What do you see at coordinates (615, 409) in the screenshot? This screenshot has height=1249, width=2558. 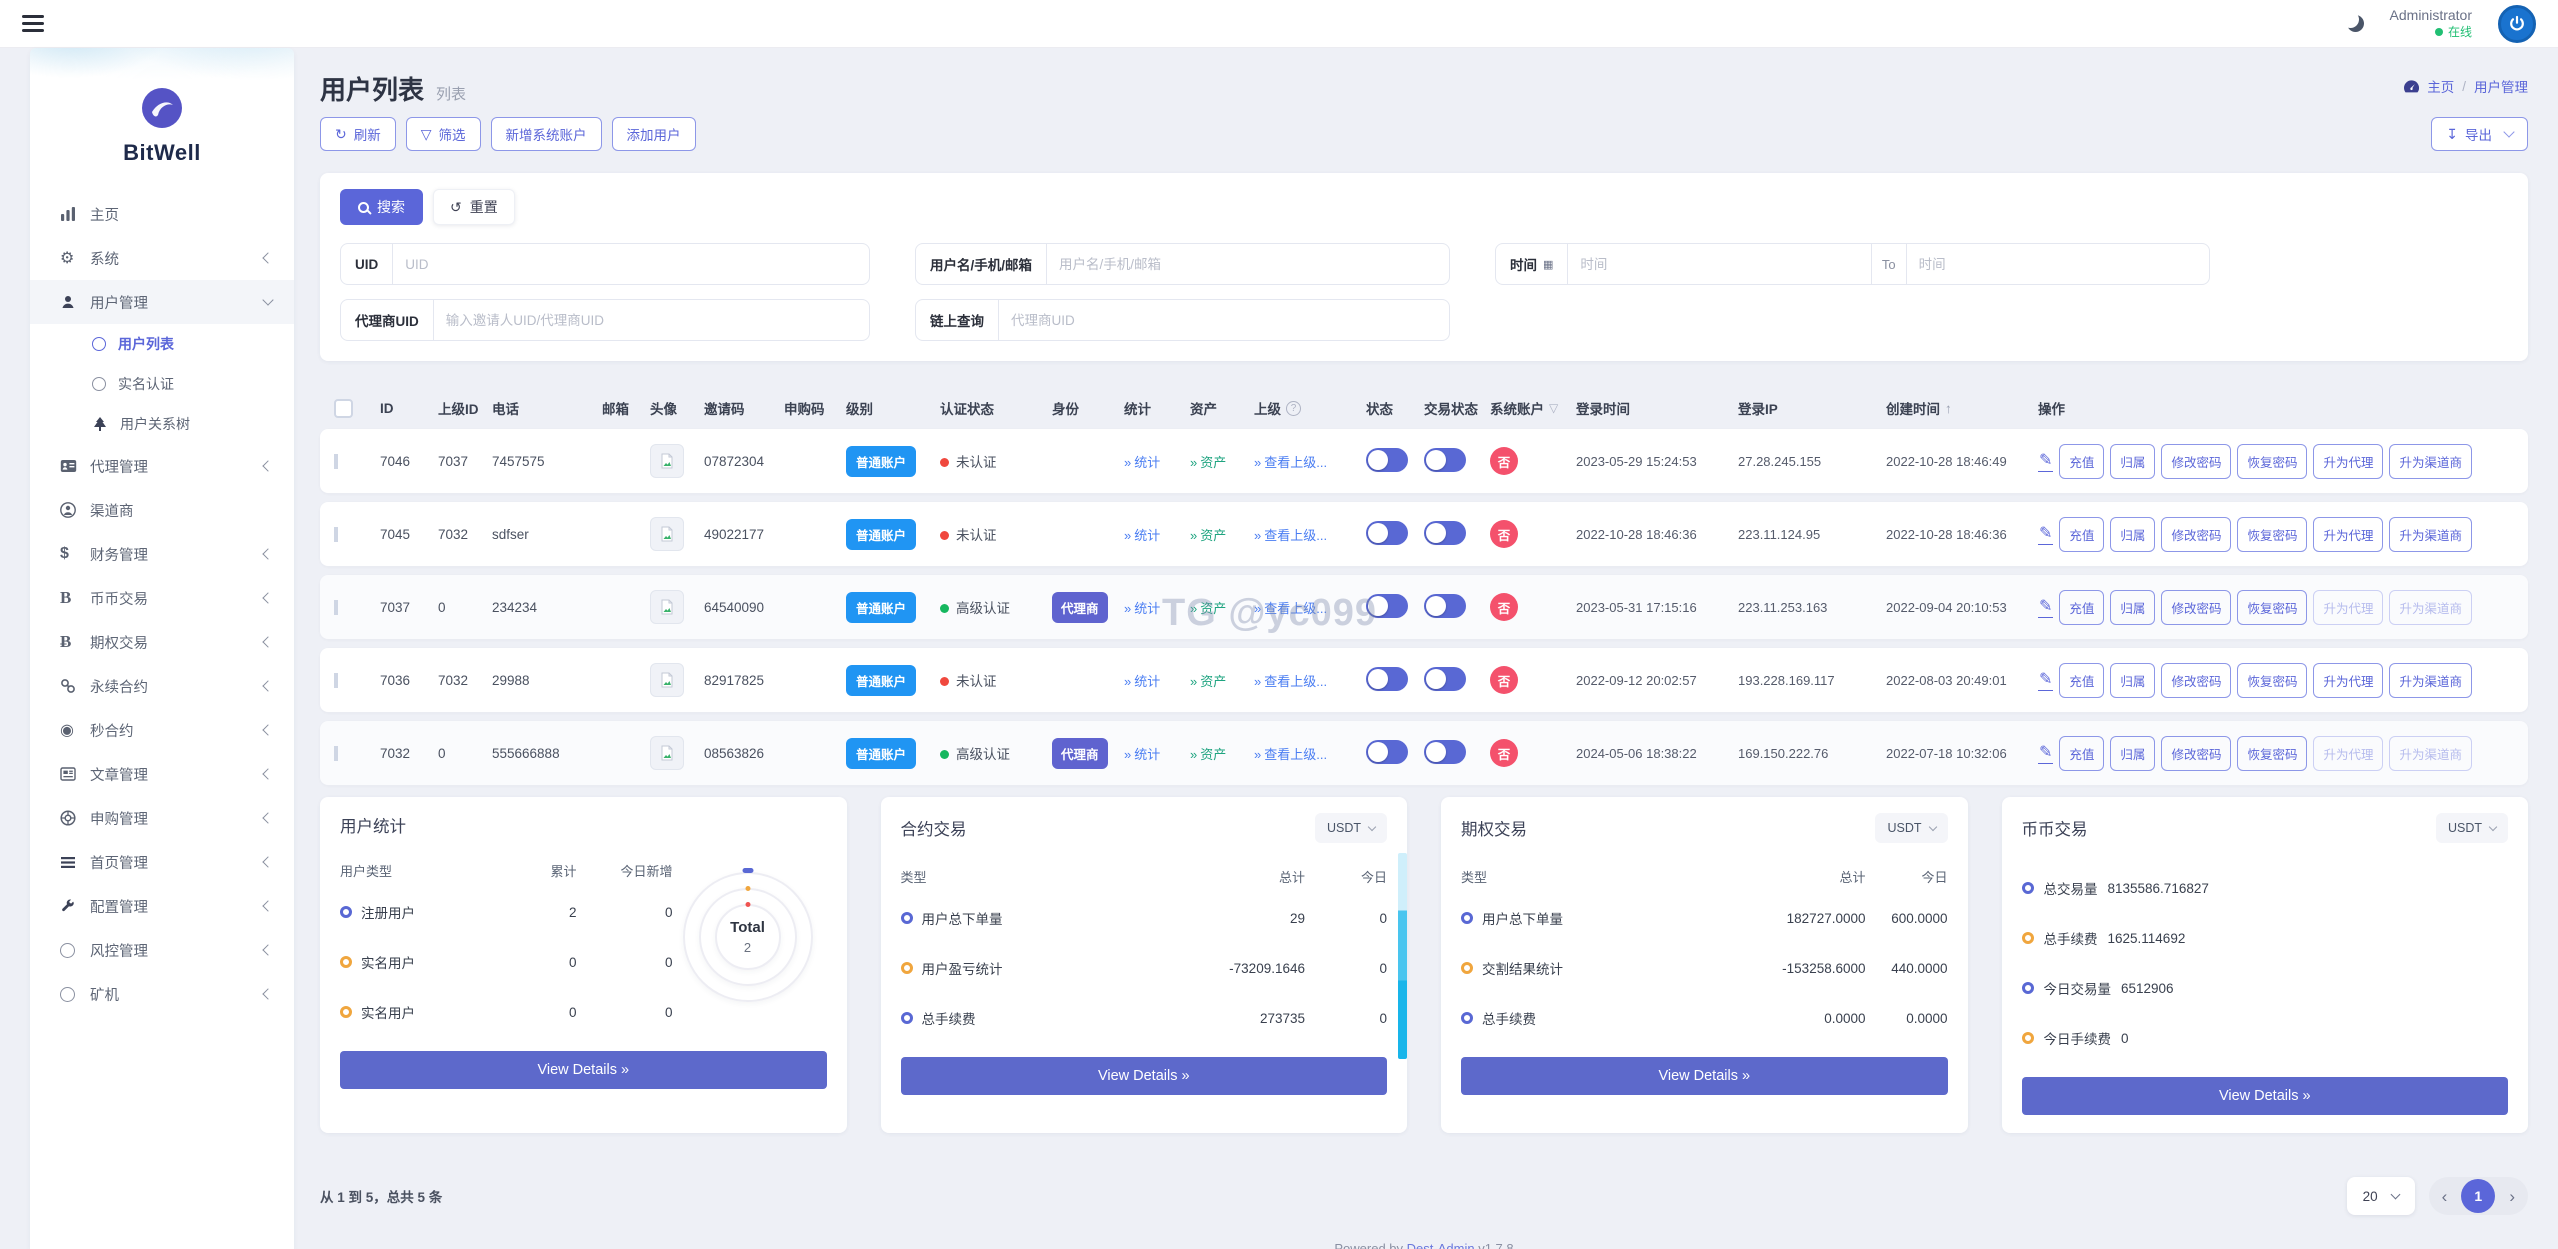 I see `col-email: 邮箱` at bounding box center [615, 409].